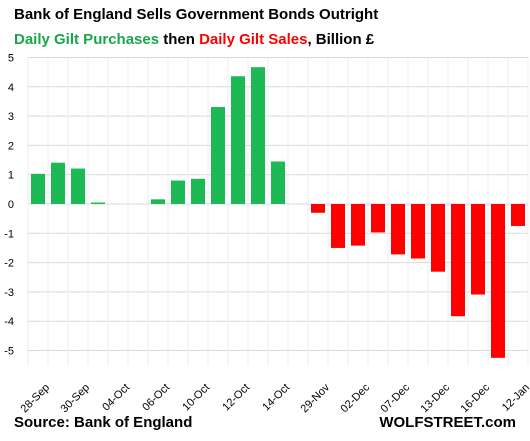 The height and width of the screenshot is (441, 530). Describe the element at coordinates (436, 398) in the screenshot. I see `x-tick-label: 13-Dec` at that location.